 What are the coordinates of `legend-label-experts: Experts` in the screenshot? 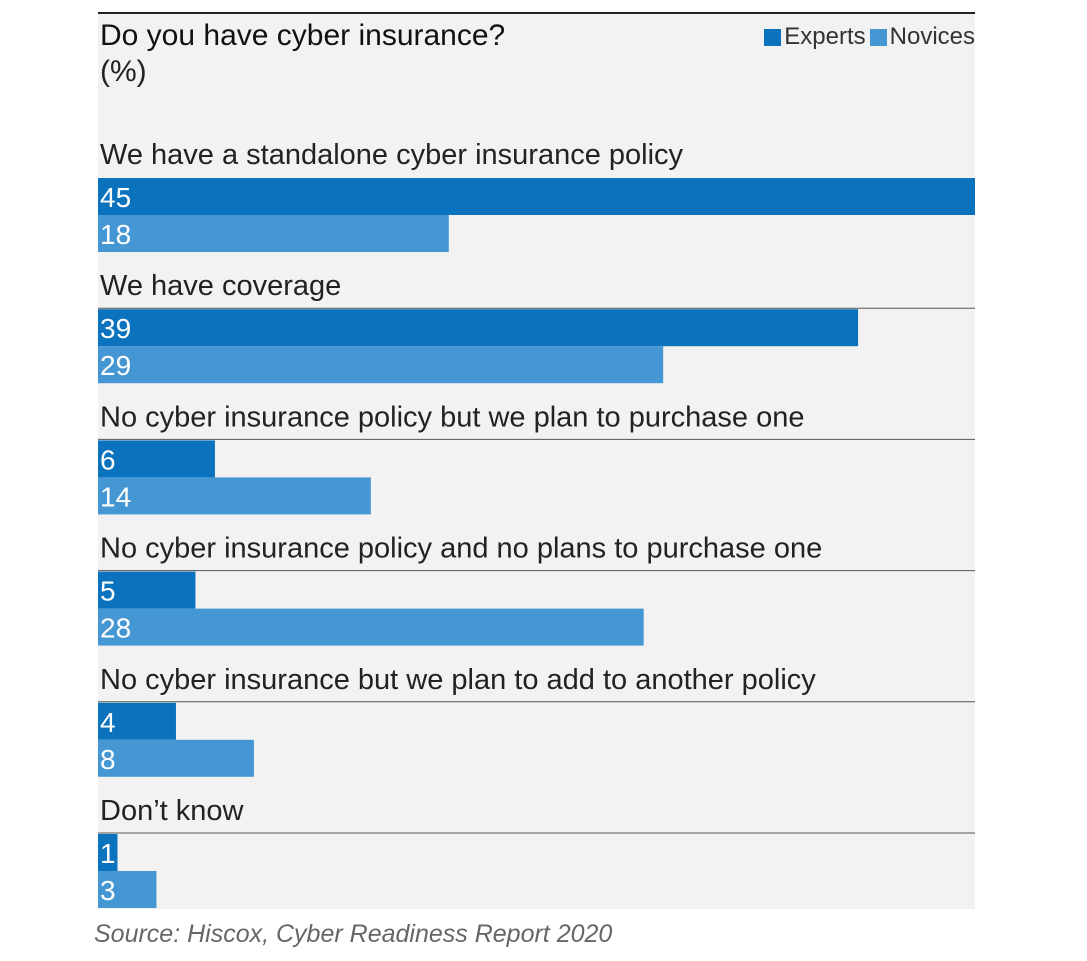 It's located at (825, 36).